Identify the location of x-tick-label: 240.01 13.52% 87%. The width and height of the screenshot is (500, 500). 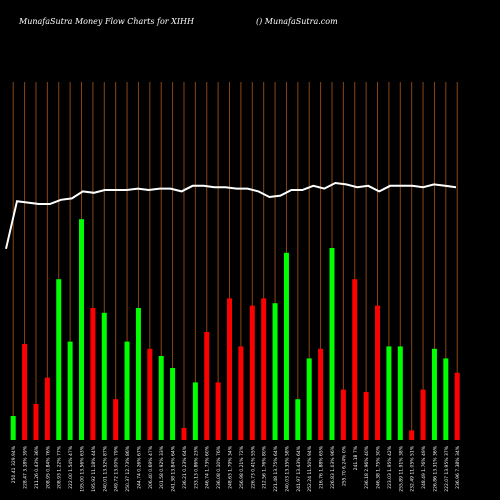
(105, 468).